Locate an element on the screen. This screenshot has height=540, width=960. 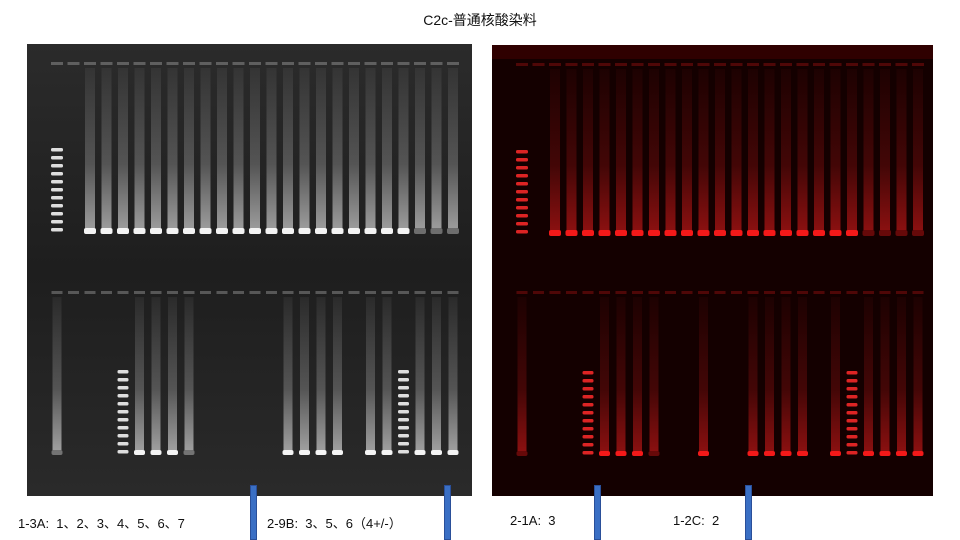
left-bottom-lanes is located at coordinates (255, 373).